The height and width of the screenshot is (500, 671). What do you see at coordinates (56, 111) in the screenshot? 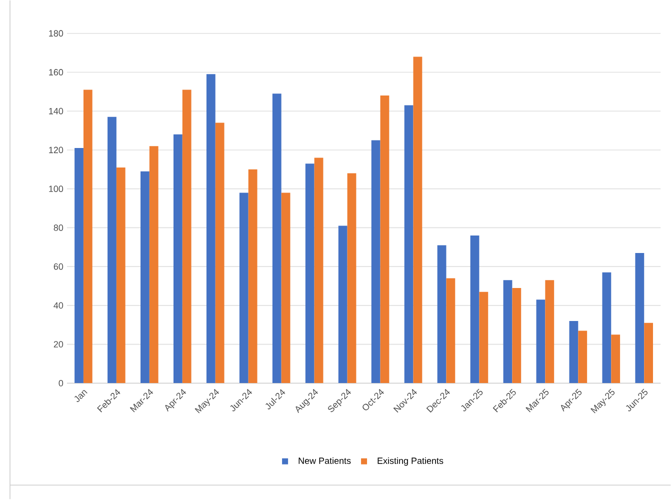
I see `y-tick-label: 140` at bounding box center [56, 111].